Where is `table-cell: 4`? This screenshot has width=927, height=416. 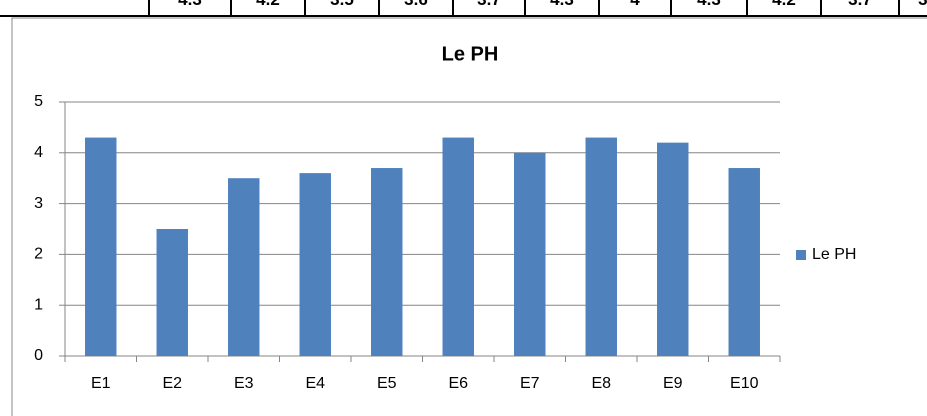
table-cell: 4 is located at coordinates (634, 7).